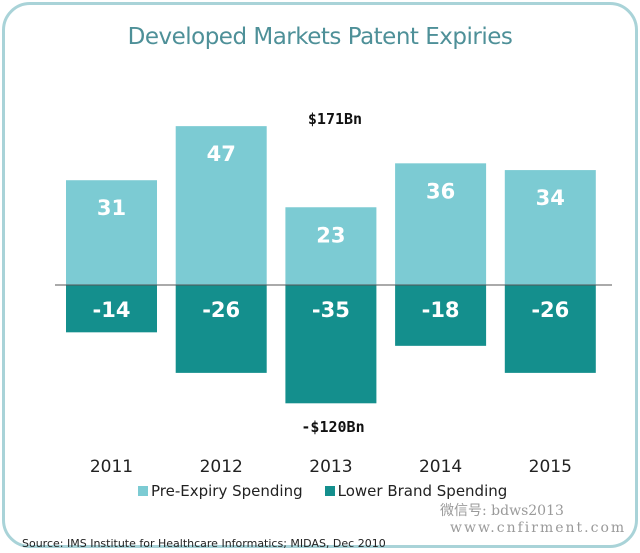 Image resolution: width=640 pixels, height=553 pixels. I want to click on bar-pre-expiry-2012, so click(221, 205).